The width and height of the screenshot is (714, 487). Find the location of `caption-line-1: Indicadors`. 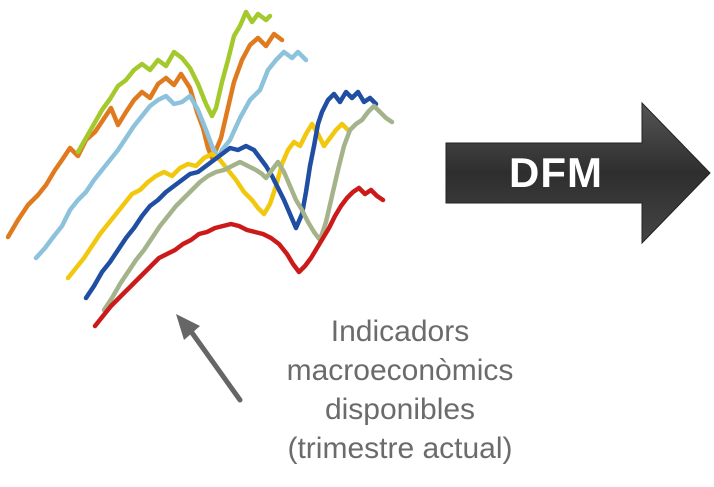

caption-line-1: Indicadors is located at coordinates (400, 331).